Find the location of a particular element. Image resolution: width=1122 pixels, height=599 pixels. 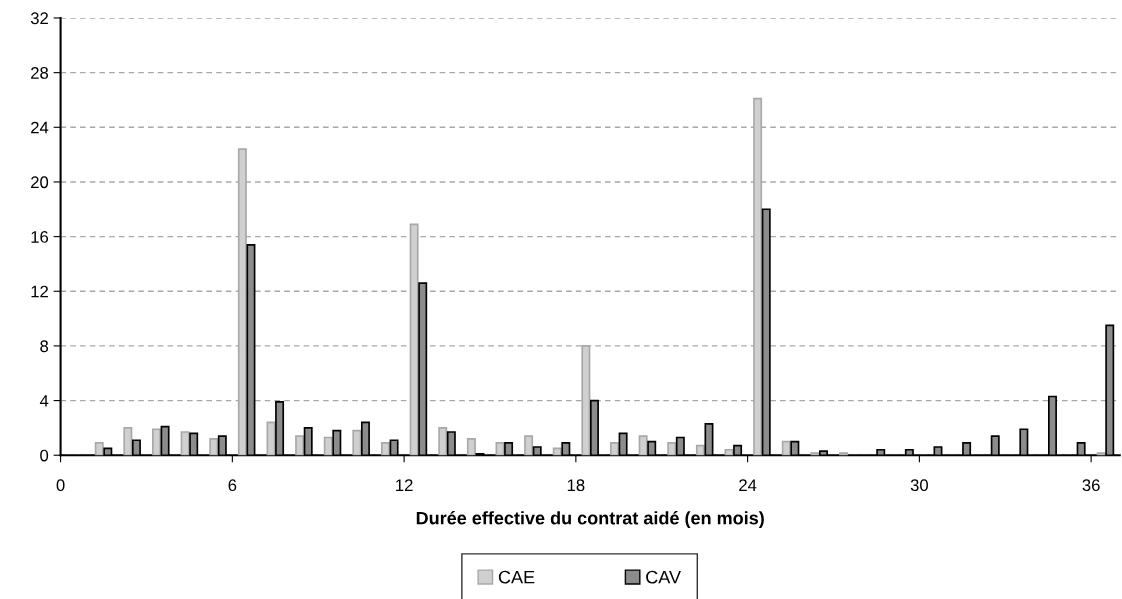

x-axis-title: Durée effective du contrat aidé (en mois) is located at coordinates (590, 520).